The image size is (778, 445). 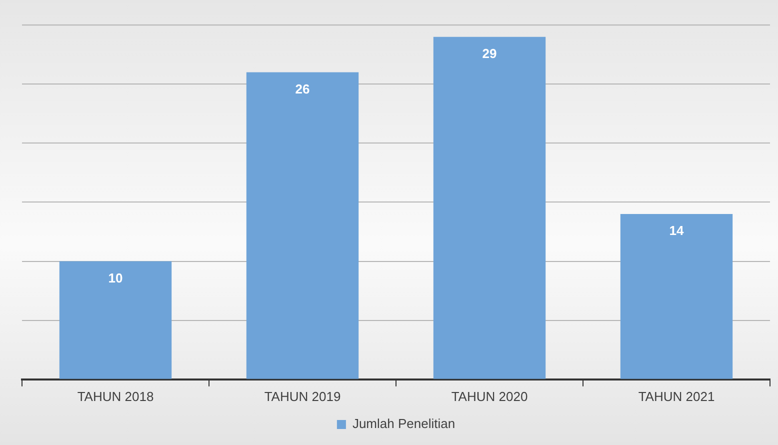 What do you see at coordinates (302, 88) in the screenshot?
I see `data-label: 26` at bounding box center [302, 88].